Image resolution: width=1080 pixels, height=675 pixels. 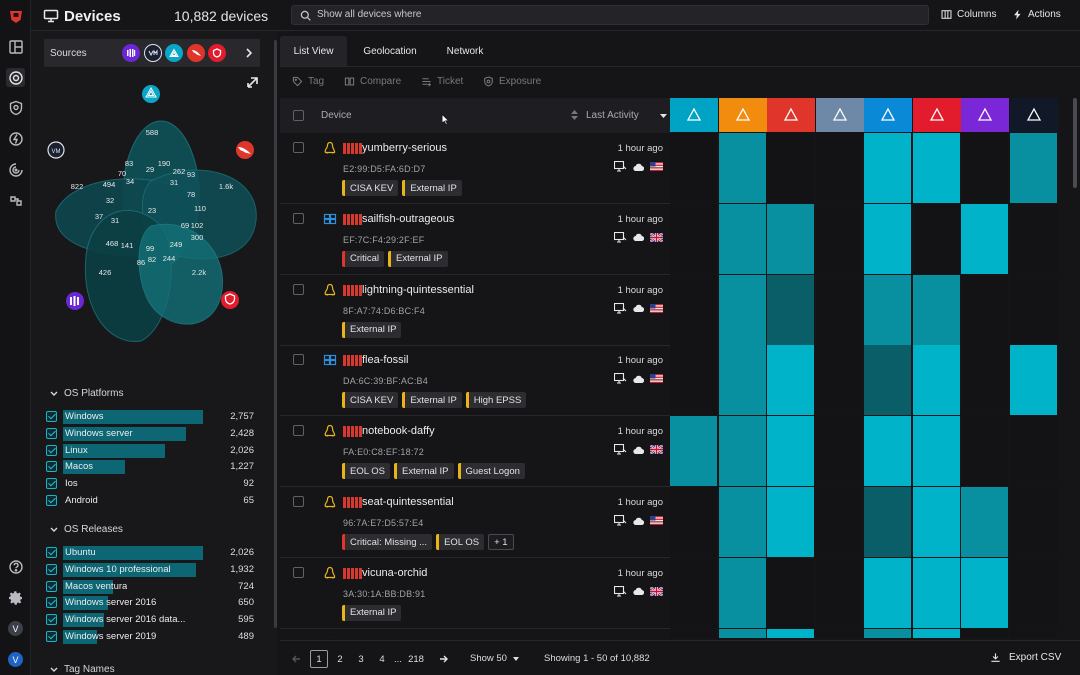 What do you see at coordinates (150, 483) in the screenshot?
I see `filter-row: Ios 92` at bounding box center [150, 483].